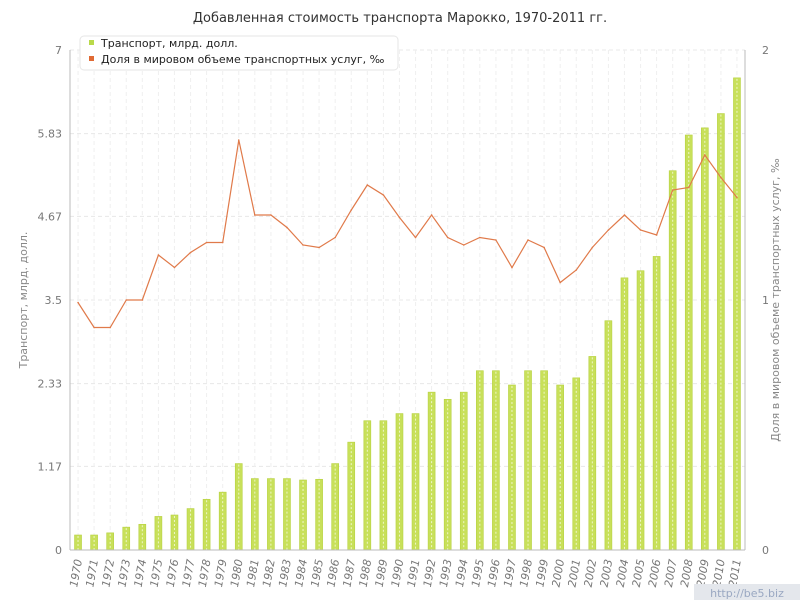 Image resolution: width=800 pixels, height=600 pixels. Describe the element at coordinates (350, 573) in the screenshot. I see `x-tick-label: 1987` at that location.